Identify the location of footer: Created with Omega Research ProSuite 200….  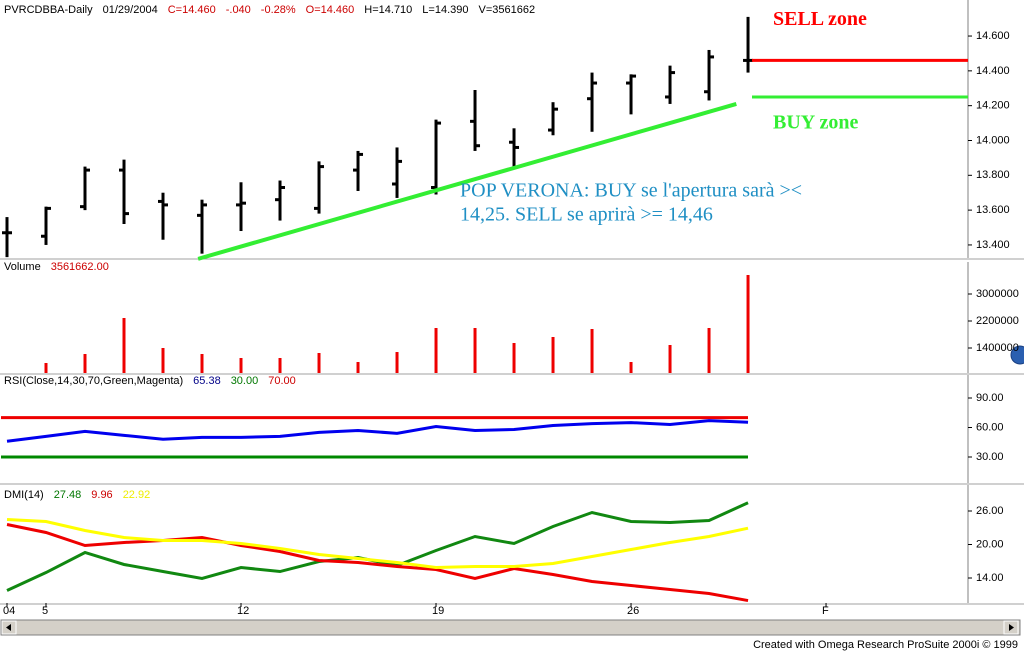
(885, 645).